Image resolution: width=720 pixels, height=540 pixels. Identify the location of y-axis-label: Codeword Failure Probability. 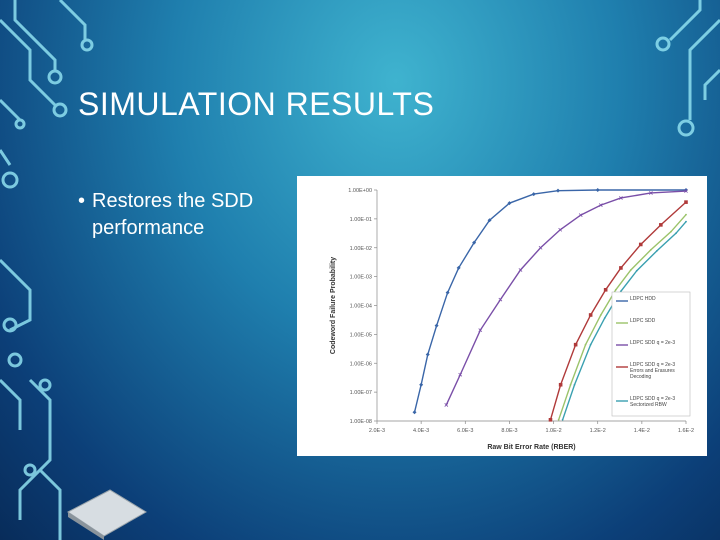
(333, 305).